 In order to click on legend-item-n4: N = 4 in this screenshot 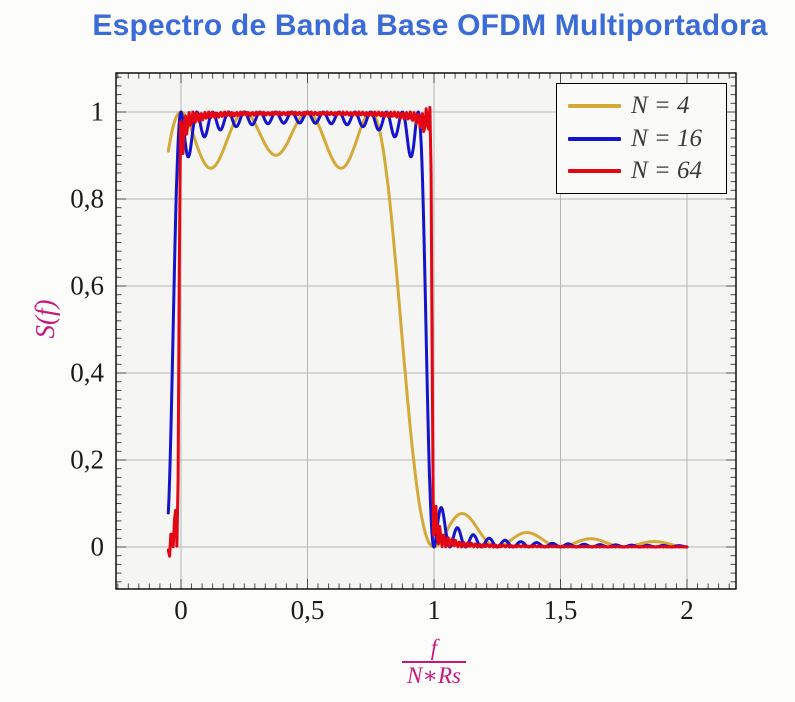, I will do `click(641, 106)`.